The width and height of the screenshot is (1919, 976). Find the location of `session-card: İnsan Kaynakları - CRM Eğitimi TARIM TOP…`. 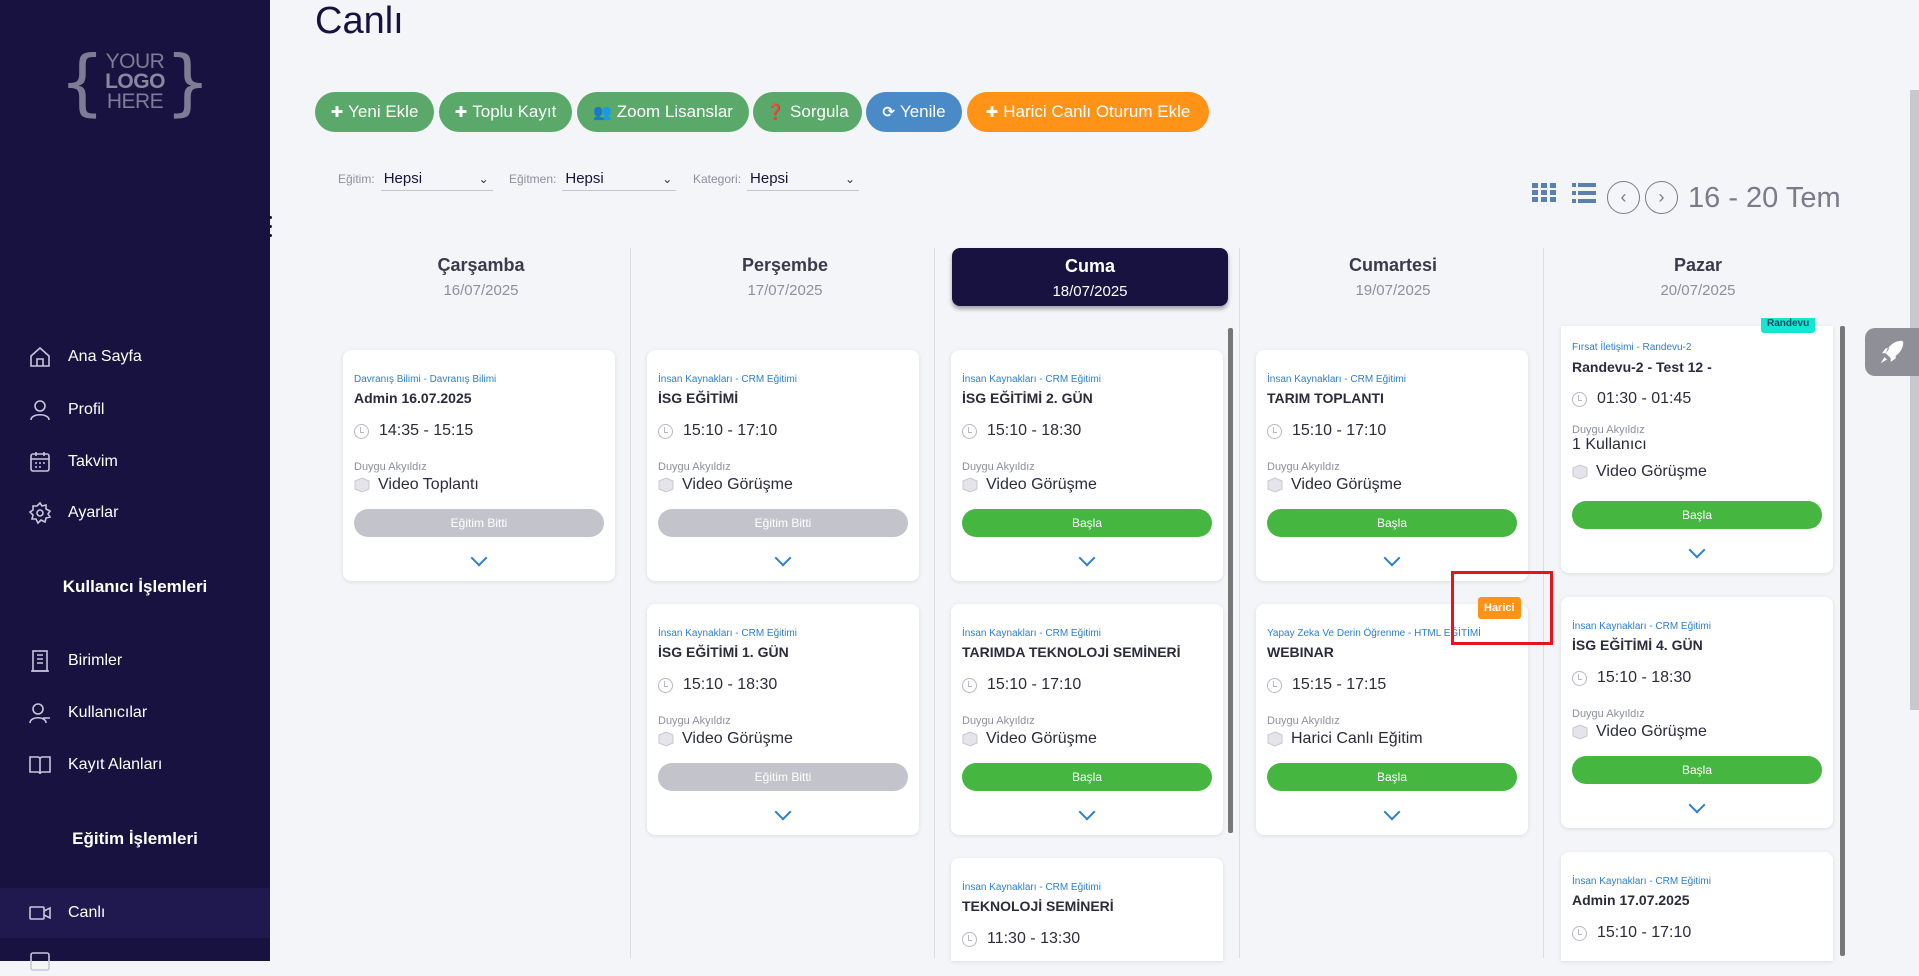

session-card: İnsan Kaynakları - CRM Eğitimi TARIM TOP… is located at coordinates (1392, 465).